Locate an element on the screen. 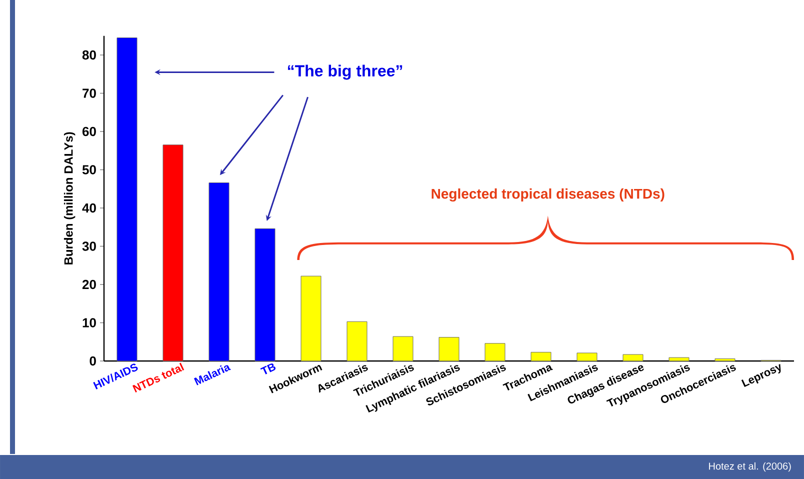 This screenshot has height=479, width=804. text: Hotez et al. (2006) is located at coordinates (750, 467).